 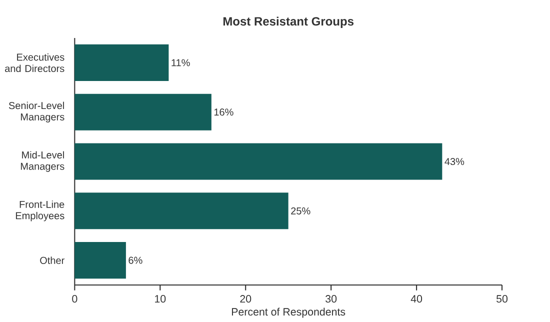 What do you see at coordinates (34, 62) in the screenshot?
I see `y-tick-label: Executives and Directors` at bounding box center [34, 62].